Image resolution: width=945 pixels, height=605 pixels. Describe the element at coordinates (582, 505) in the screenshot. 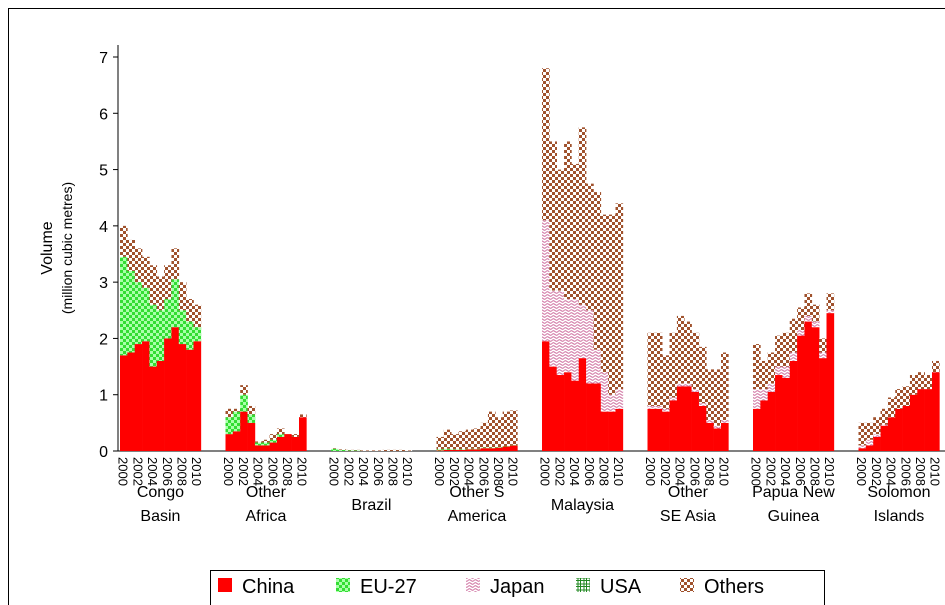

I see `group-label: Malaysia` at that location.